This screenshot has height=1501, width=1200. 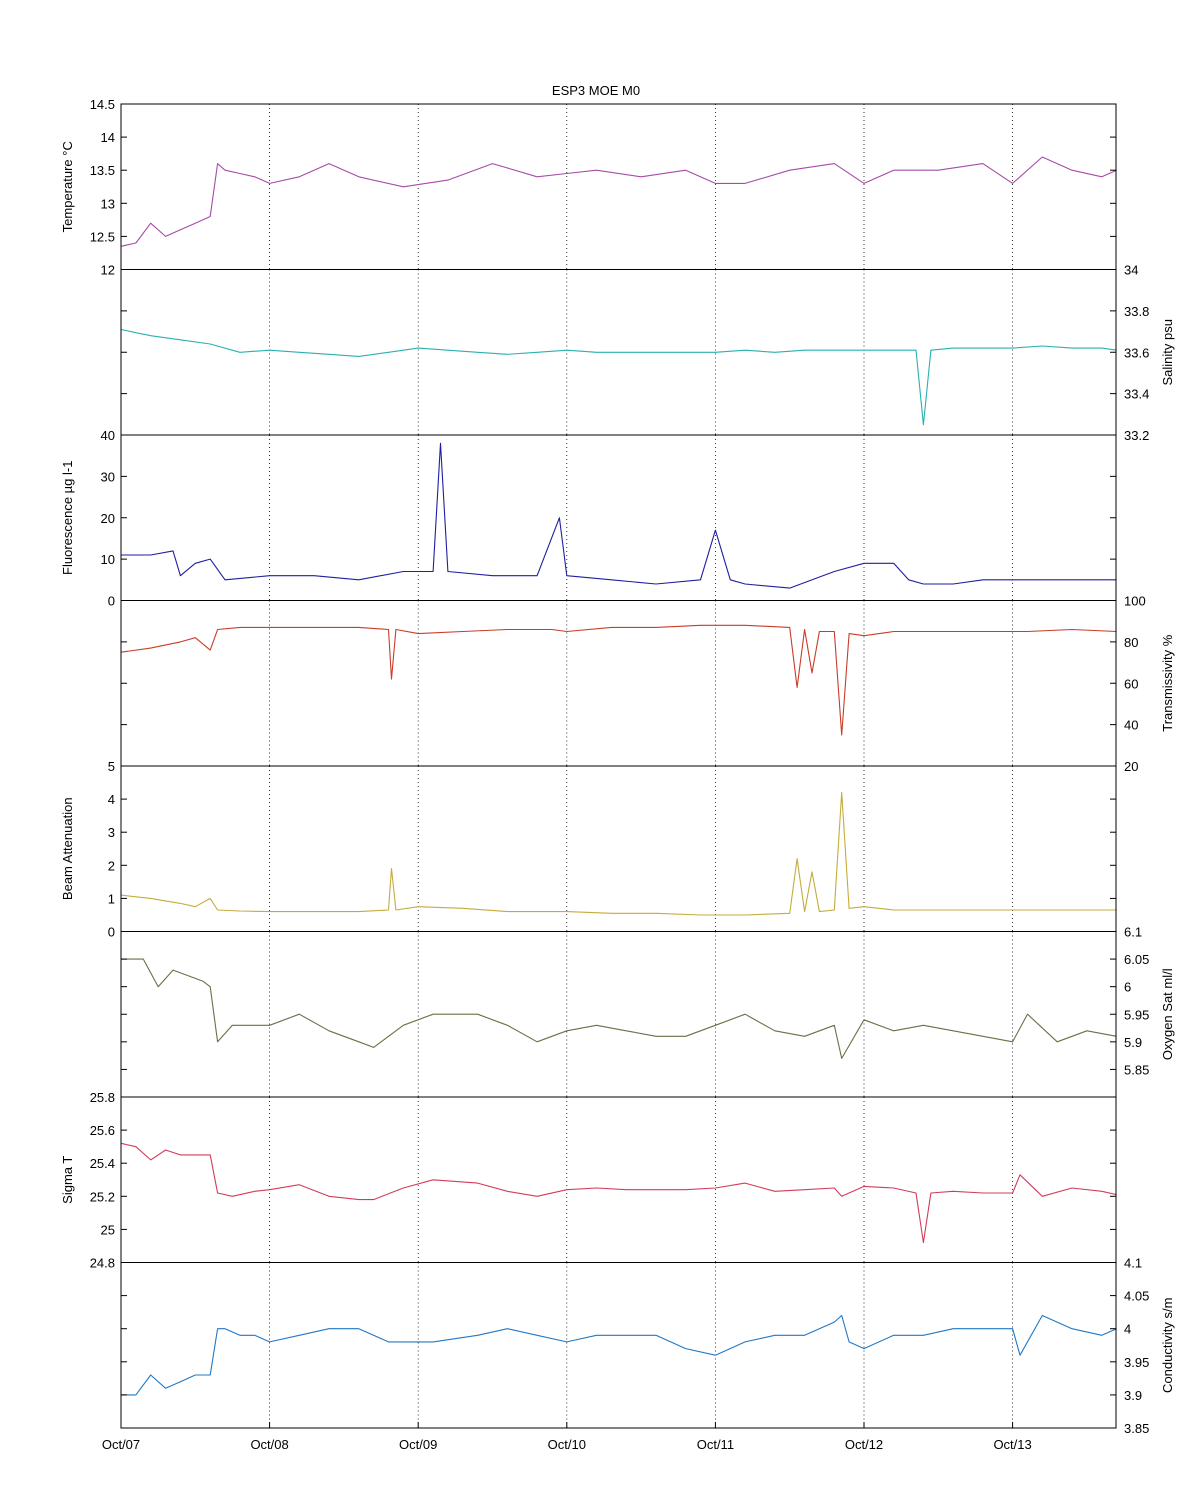 I want to click on y-axis-label: Oxygen Sat ml/l, so click(x=1167, y=1014).